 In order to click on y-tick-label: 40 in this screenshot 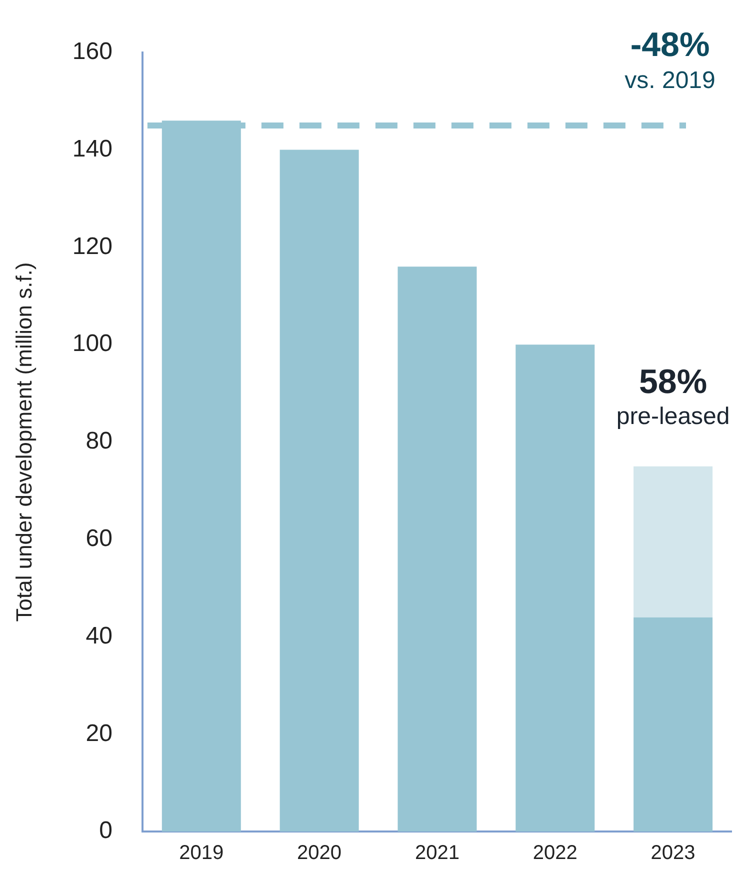, I will do `click(99, 636)`.